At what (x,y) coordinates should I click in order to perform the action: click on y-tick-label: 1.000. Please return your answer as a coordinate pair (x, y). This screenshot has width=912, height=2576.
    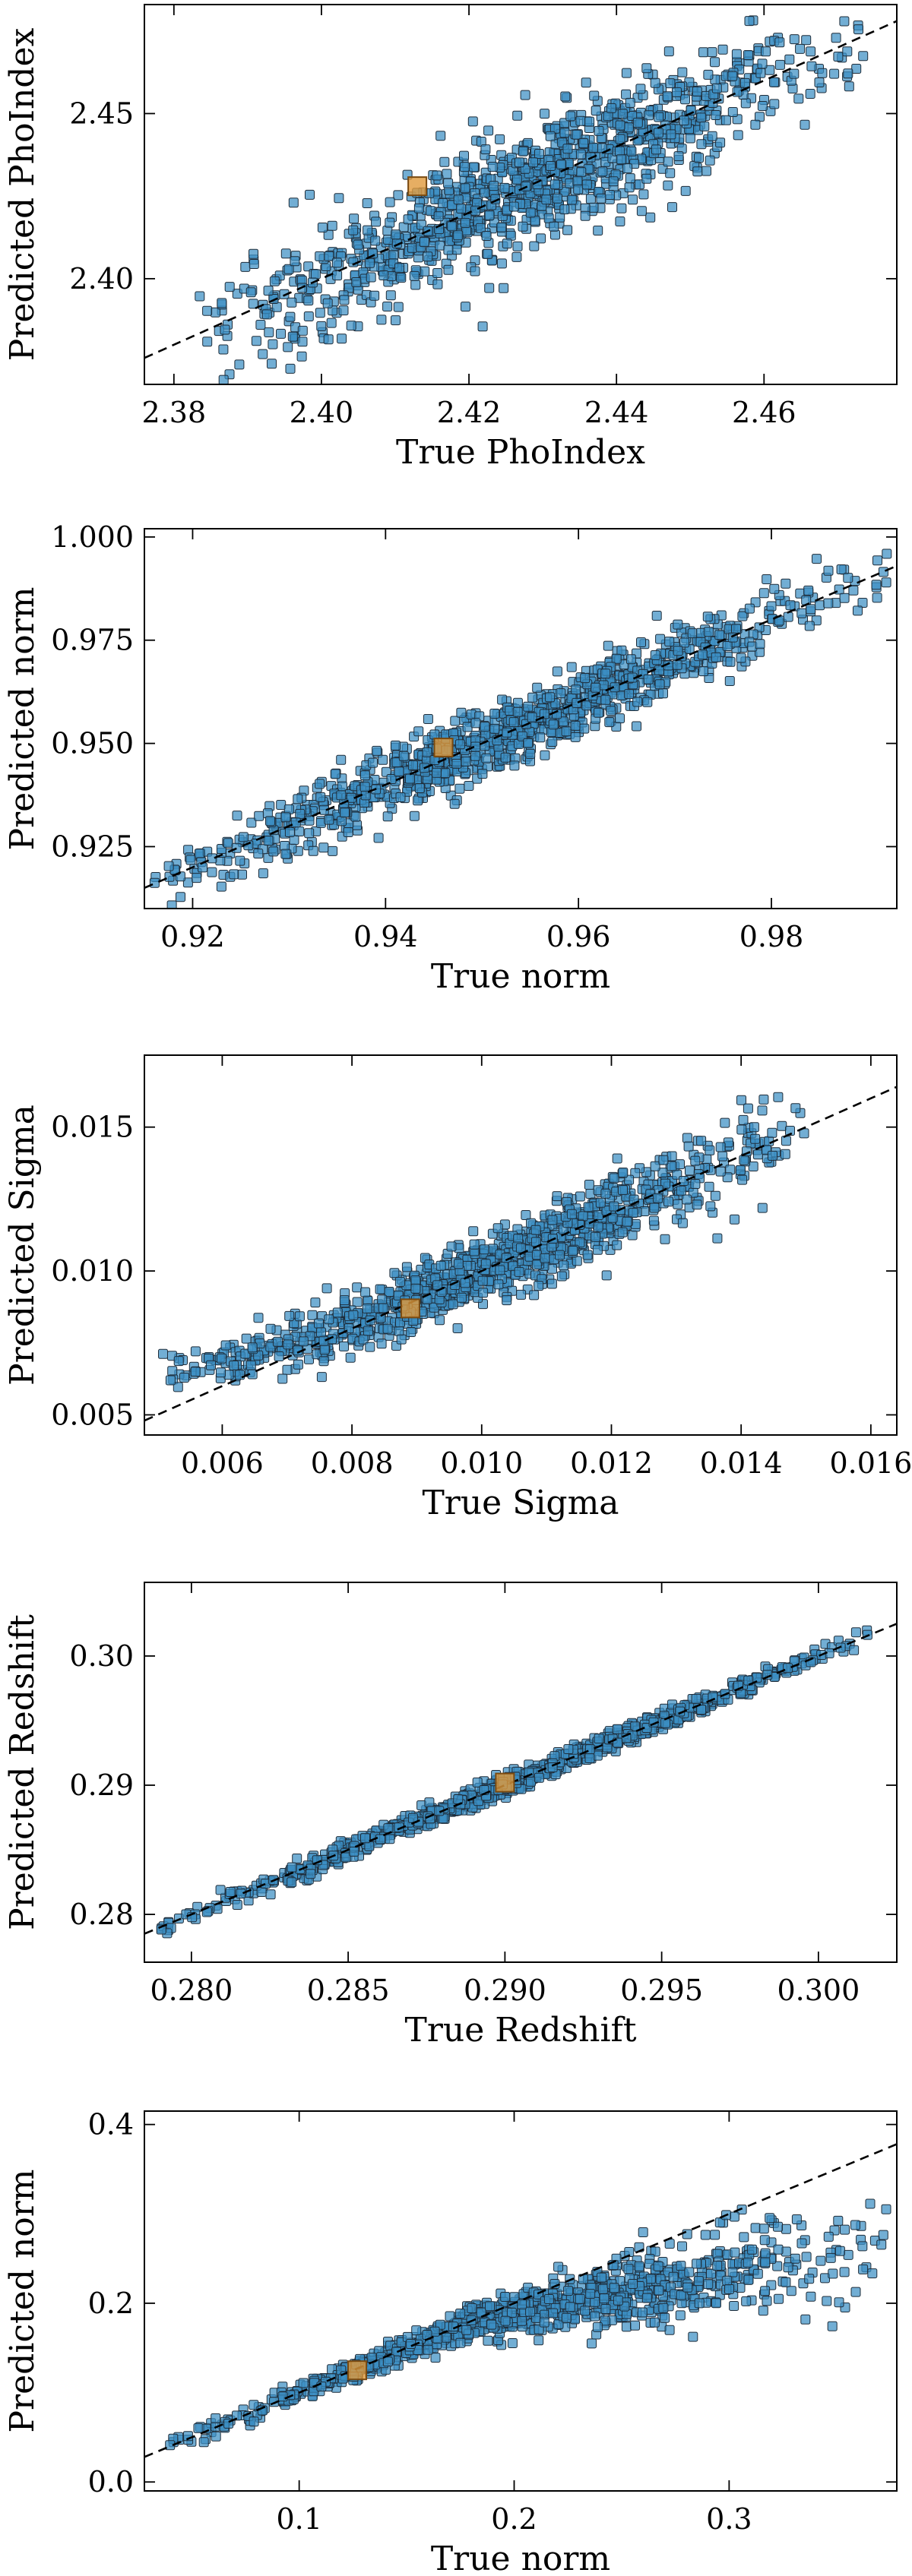
    Looking at the image, I should click on (92, 537).